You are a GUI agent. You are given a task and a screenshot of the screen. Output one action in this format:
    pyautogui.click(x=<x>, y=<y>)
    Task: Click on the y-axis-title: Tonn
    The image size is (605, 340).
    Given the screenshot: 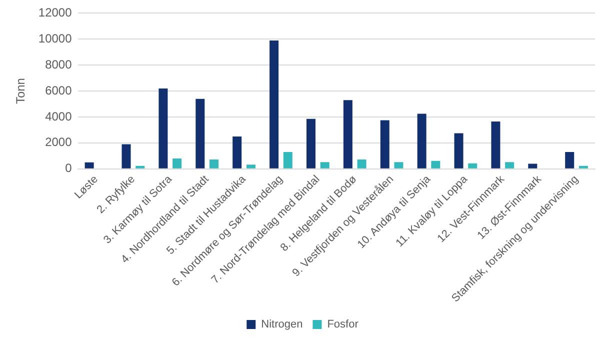 What is the action you would take?
    pyautogui.click(x=21, y=91)
    